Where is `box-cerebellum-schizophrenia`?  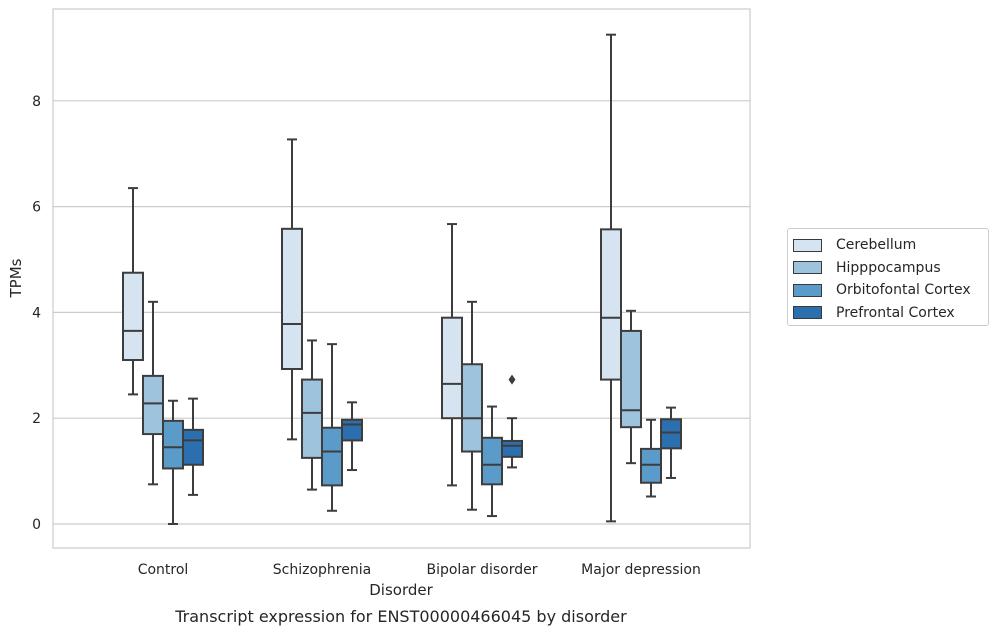 box-cerebellum-schizophrenia is located at coordinates (292, 289).